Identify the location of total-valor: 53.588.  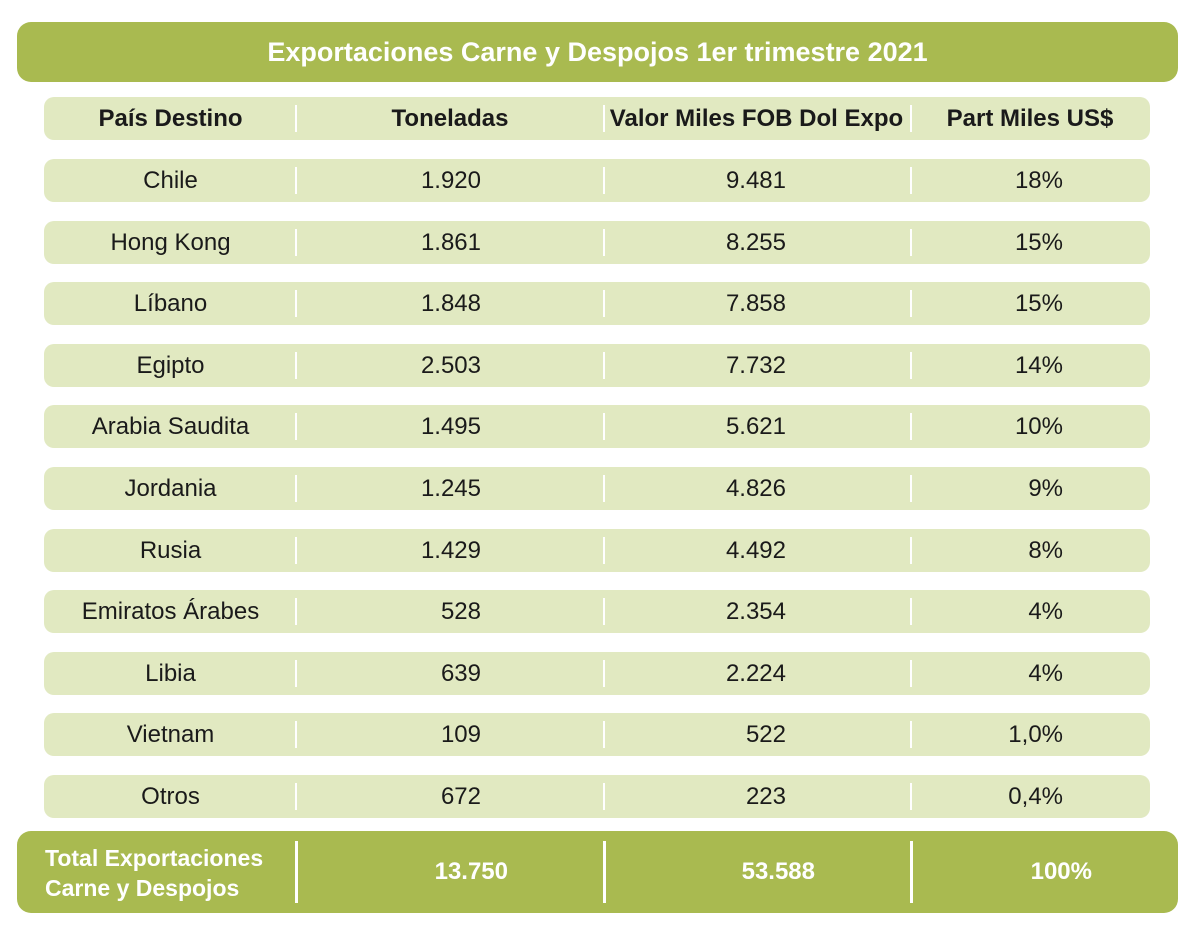
(778, 871).